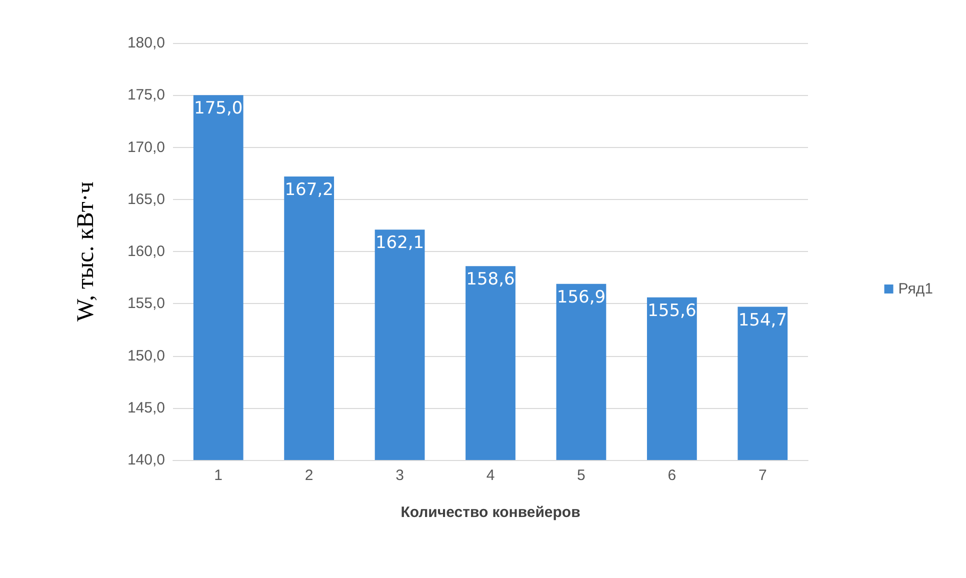 The height and width of the screenshot is (578, 966). I want to click on data-label: 158,6, so click(490, 280).